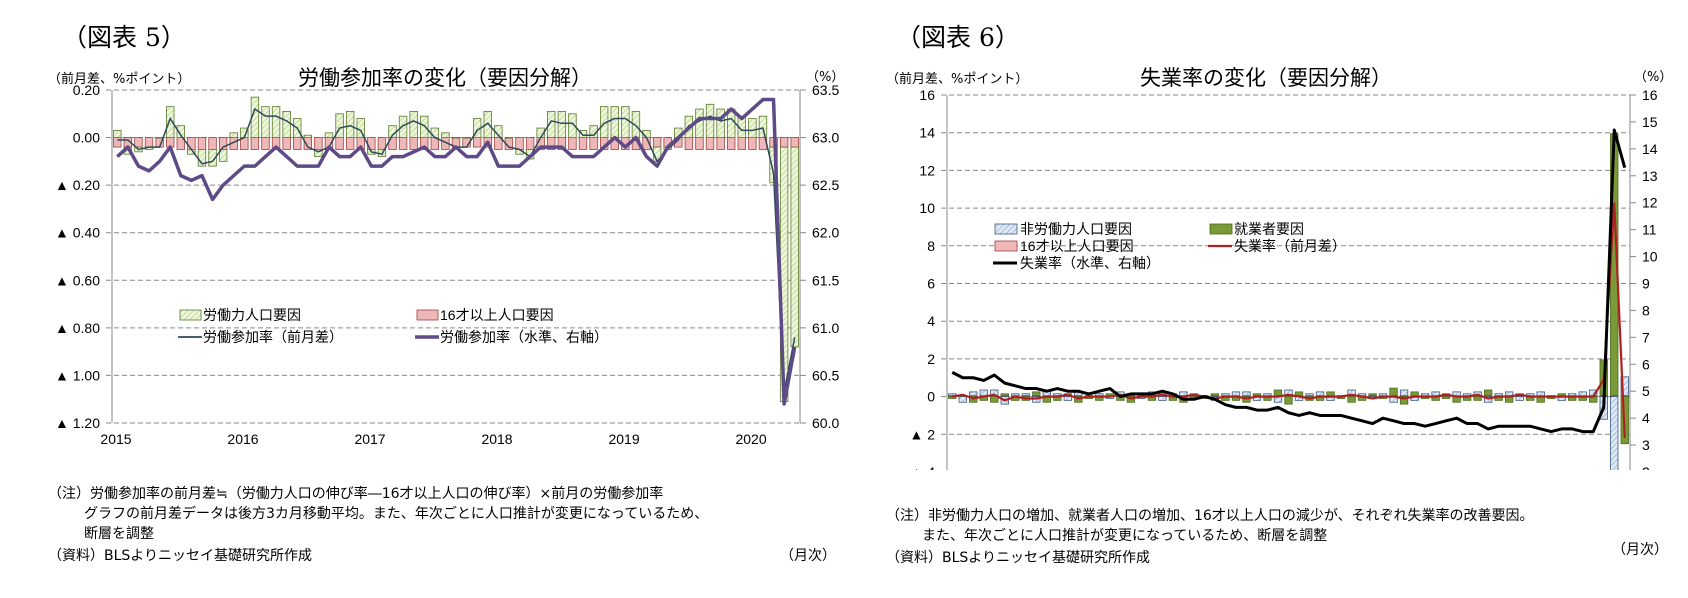 This screenshot has width=1688, height=598. What do you see at coordinates (77, 185) in the screenshot?
I see `y-left-tick-label: ▲ 0.20` at bounding box center [77, 185].